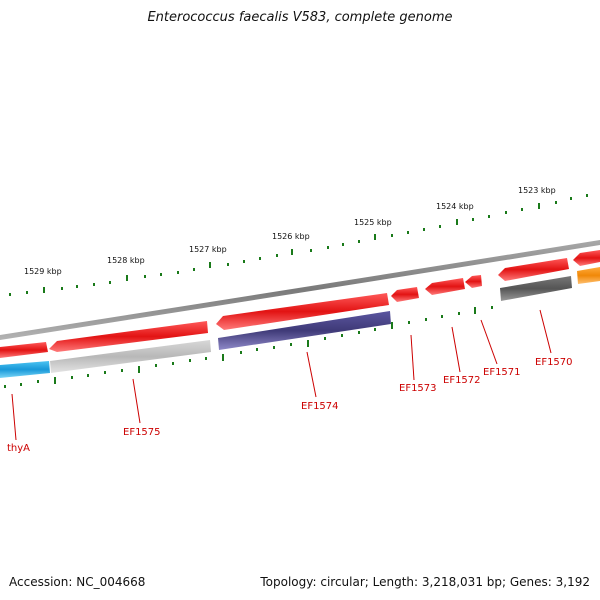 This screenshot has width=600, height=600. I want to click on gene-label-EF1575: EF1575, so click(142, 432).